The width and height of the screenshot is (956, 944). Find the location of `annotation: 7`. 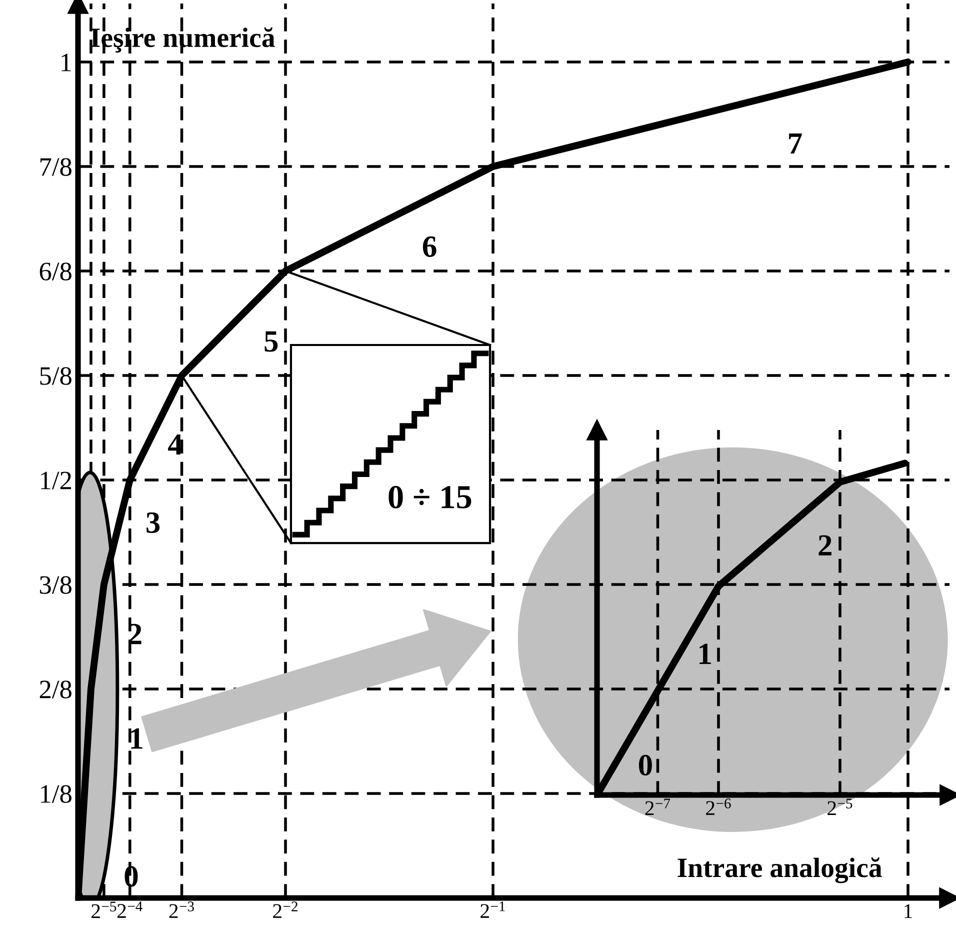

annotation: 7 is located at coordinates (795, 144).